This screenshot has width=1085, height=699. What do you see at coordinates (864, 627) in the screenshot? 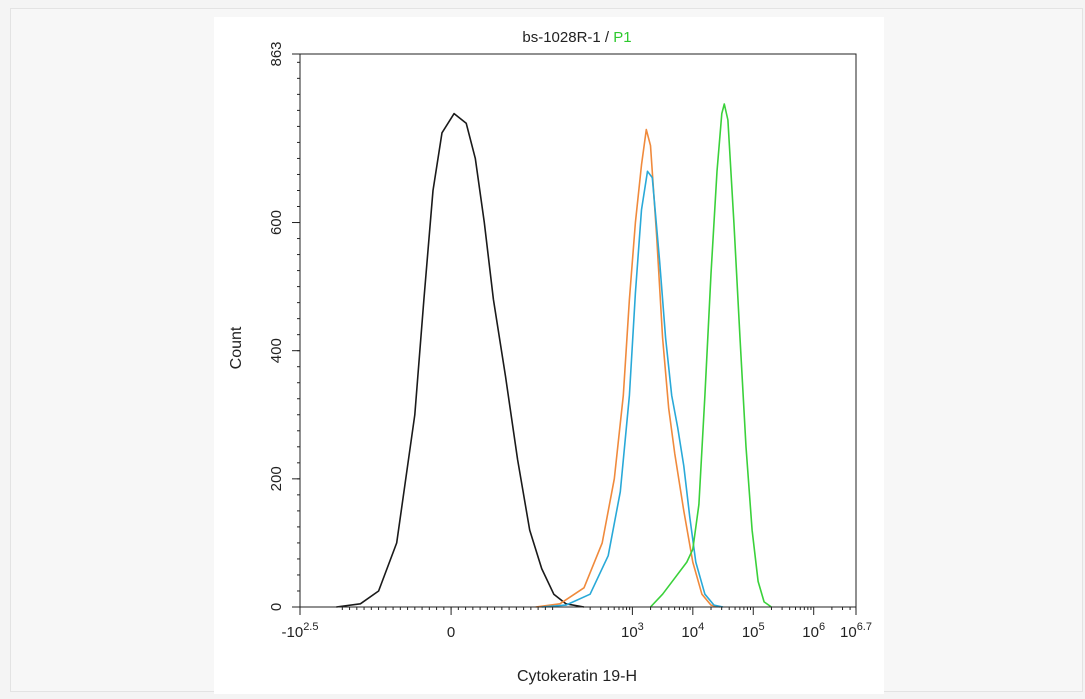
I see `x-tick-exponent: 6.7` at bounding box center [864, 627].